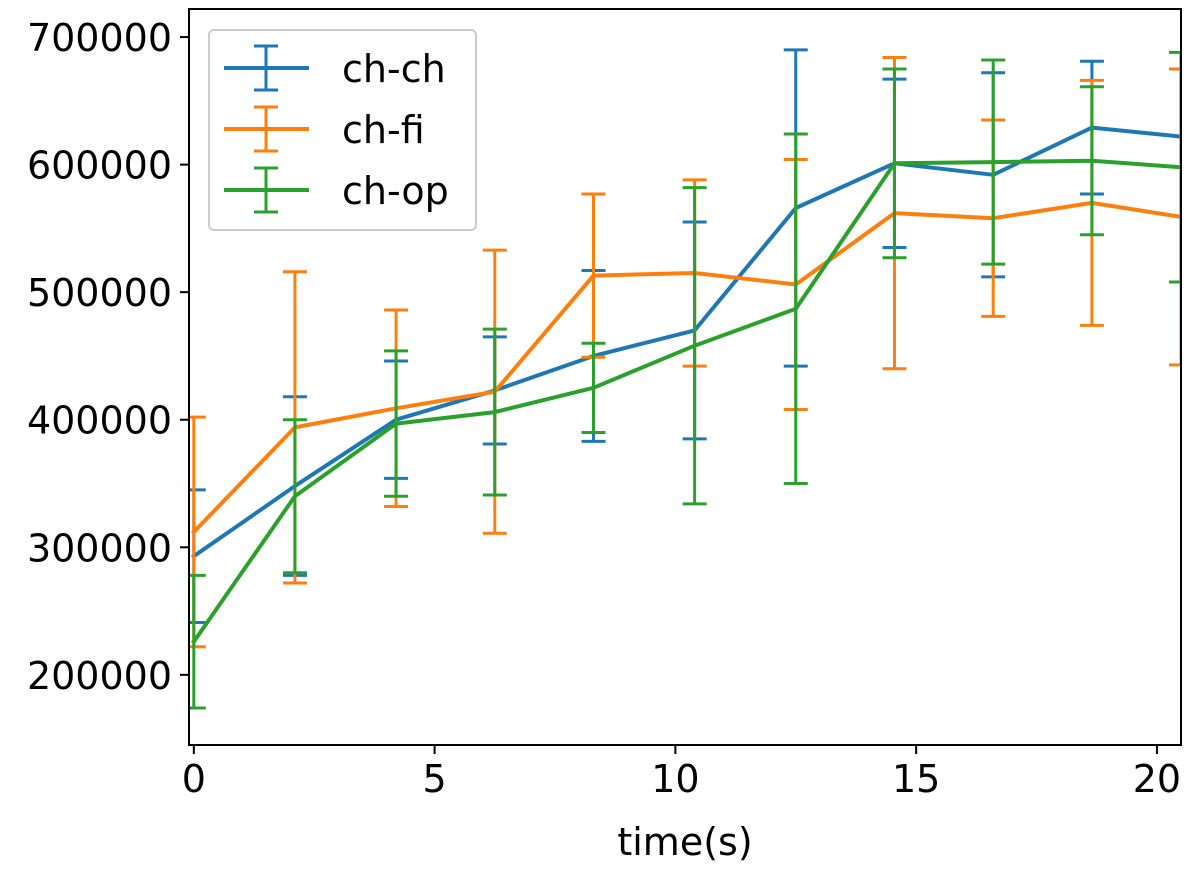 Image resolution: width=1192 pixels, height=873 pixels. I want to click on y-tick-label: 500000, so click(99, 293).